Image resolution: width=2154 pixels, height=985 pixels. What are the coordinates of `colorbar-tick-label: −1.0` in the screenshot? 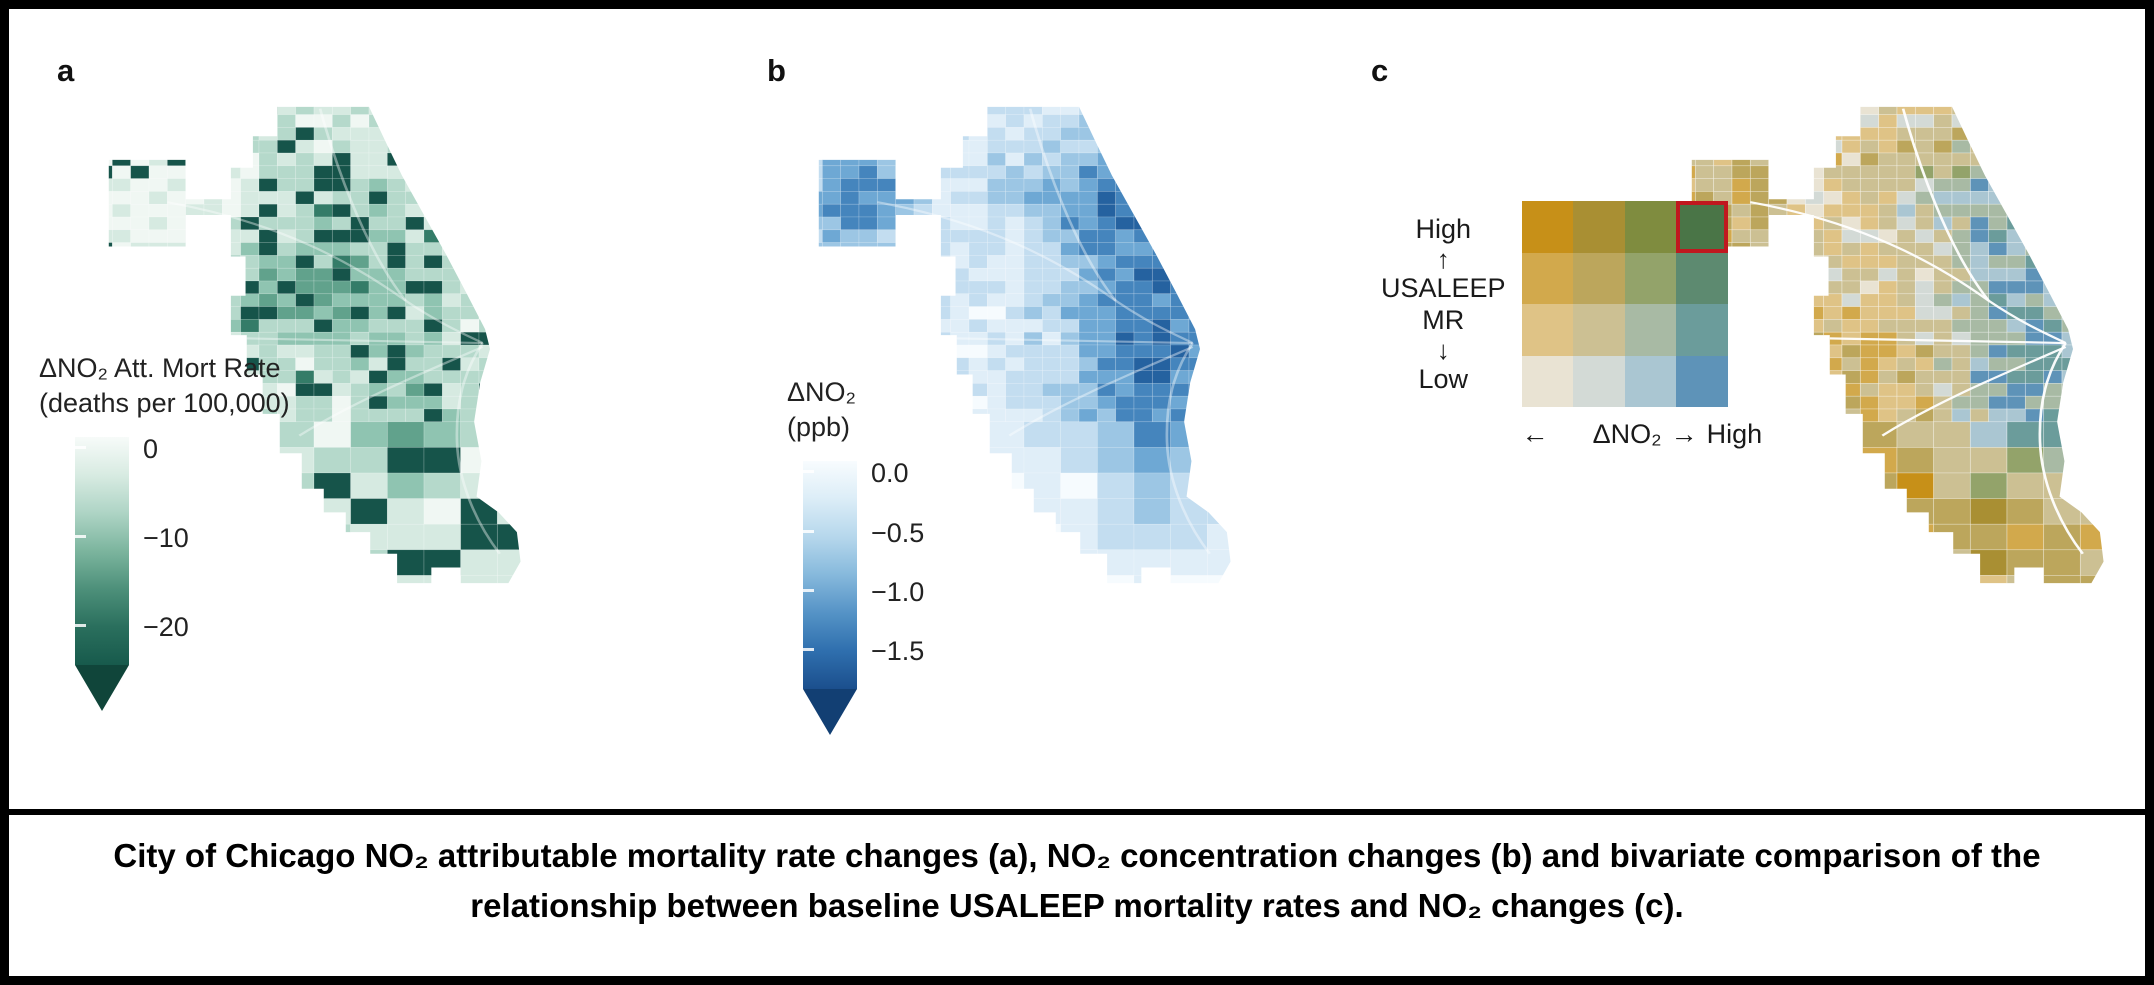 It's located at (898, 591).